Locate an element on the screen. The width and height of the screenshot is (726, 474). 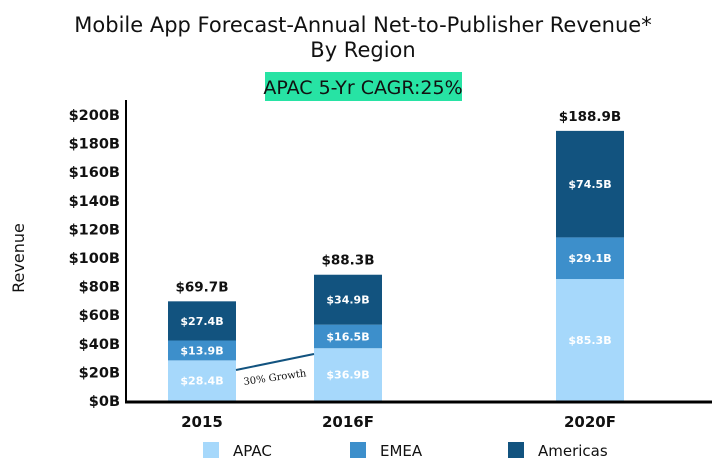
y-tick-label: $160B is located at coordinates (94, 173).